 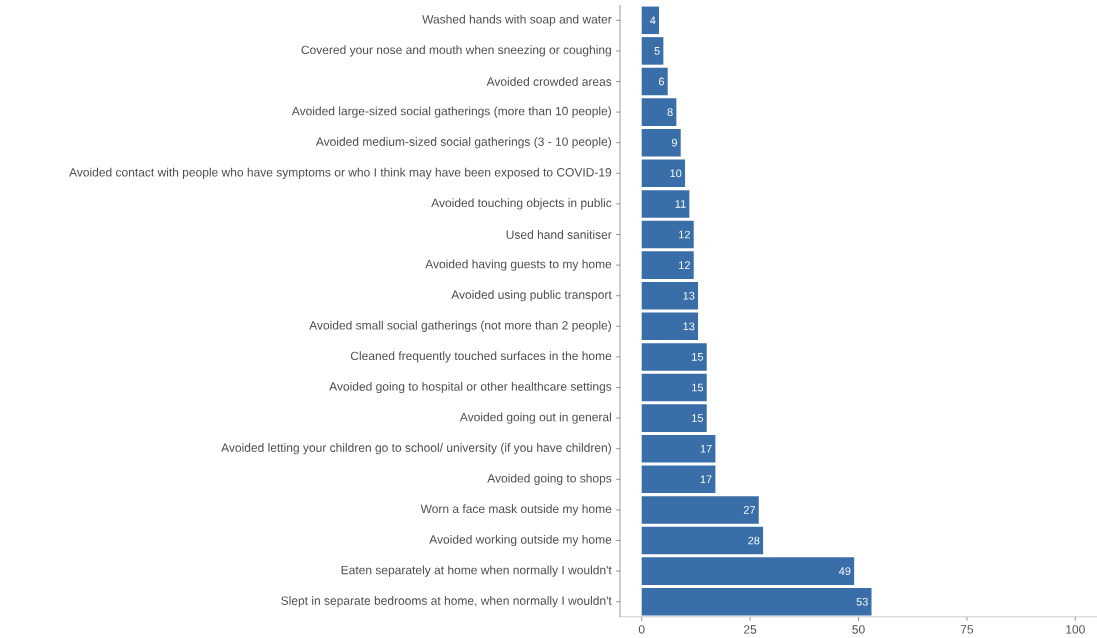 What do you see at coordinates (446, 602) in the screenshot?
I see `y-tick-label: Slept in separate bedrooms at home, when normally I wouldn't` at bounding box center [446, 602].